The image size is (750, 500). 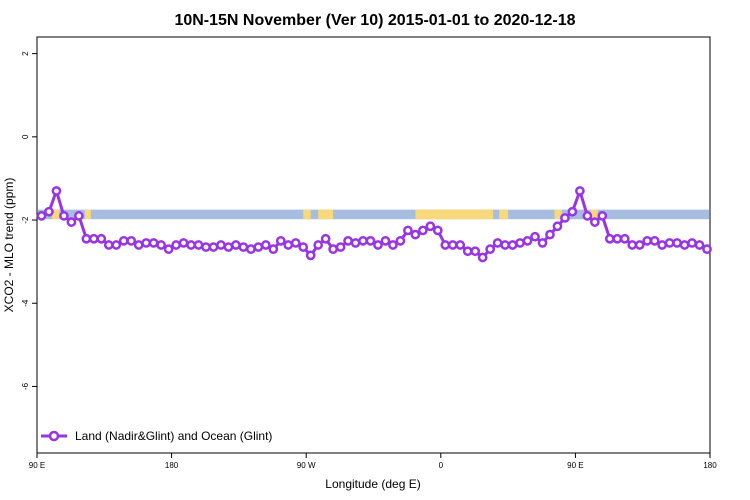 I want to click on x-axis: 90 E 180 90 W 0 90 E 180, so click(x=373, y=461).